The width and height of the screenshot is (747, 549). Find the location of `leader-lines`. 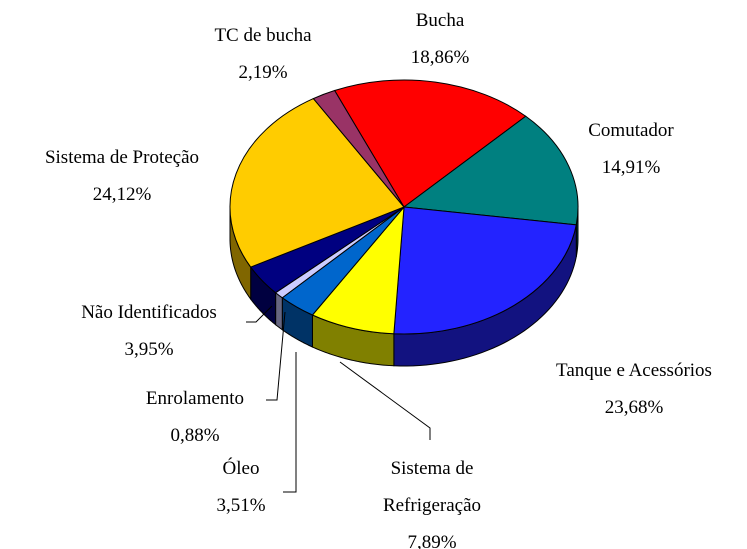

leader-lines is located at coordinates (338, 399).